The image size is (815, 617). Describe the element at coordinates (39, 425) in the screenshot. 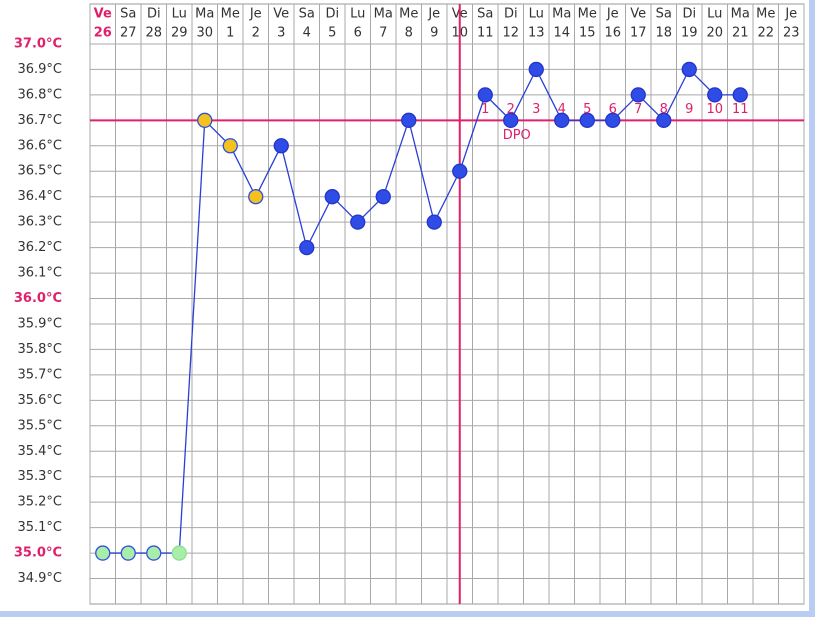

I see `y-tick-label: 35.5°C` at that location.